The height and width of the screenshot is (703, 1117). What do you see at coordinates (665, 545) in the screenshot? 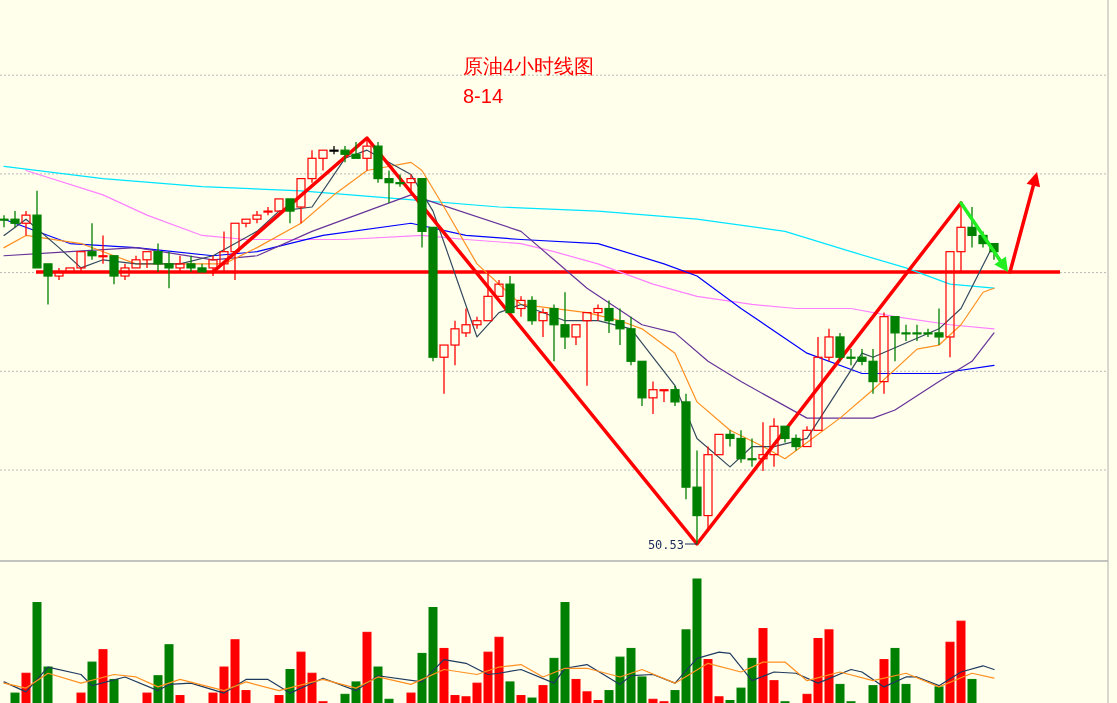
I see `annotation: 50.53` at bounding box center [665, 545].